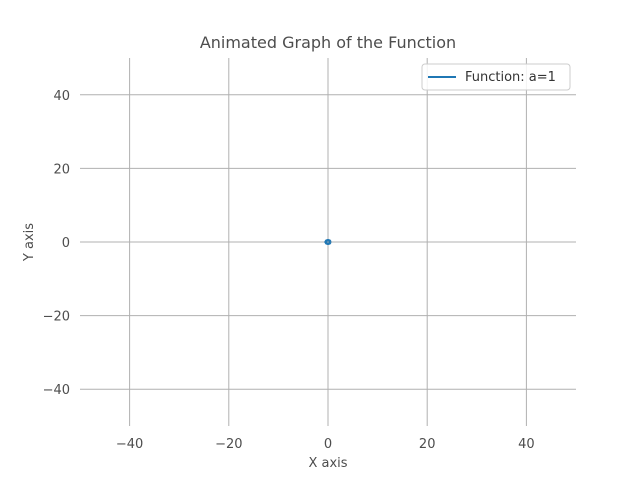 This screenshot has height=480, width=640. I want to click on chart-title: Animated Graph of the Function, so click(328, 42).